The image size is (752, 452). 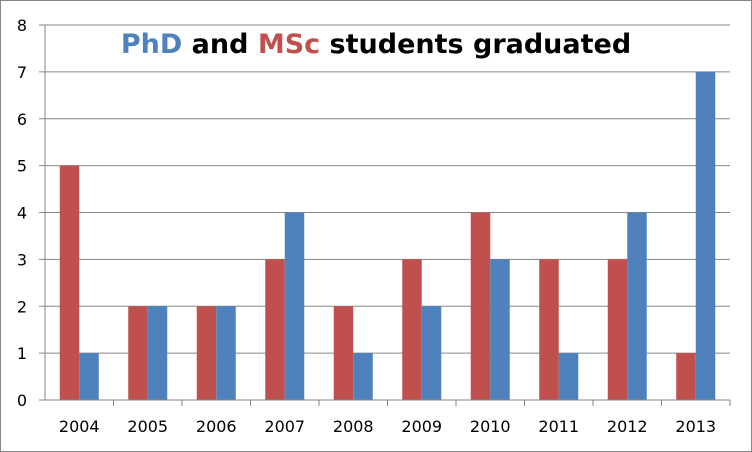 I want to click on chart-title-part: and, so click(x=220, y=44).